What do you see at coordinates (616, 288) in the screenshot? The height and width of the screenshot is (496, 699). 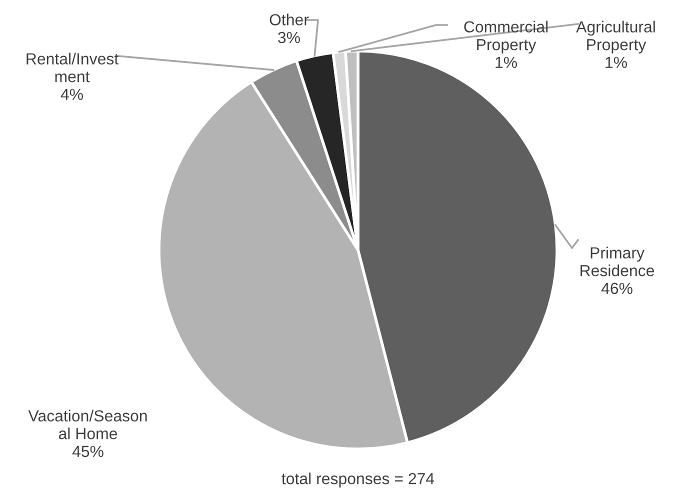 I see `data-label: 46%` at bounding box center [616, 288].